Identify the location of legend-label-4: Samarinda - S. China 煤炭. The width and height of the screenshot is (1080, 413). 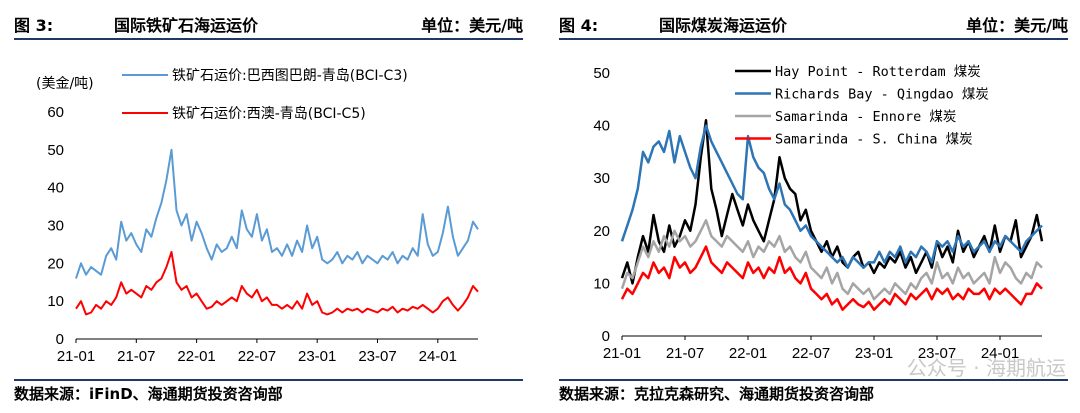
(874, 140).